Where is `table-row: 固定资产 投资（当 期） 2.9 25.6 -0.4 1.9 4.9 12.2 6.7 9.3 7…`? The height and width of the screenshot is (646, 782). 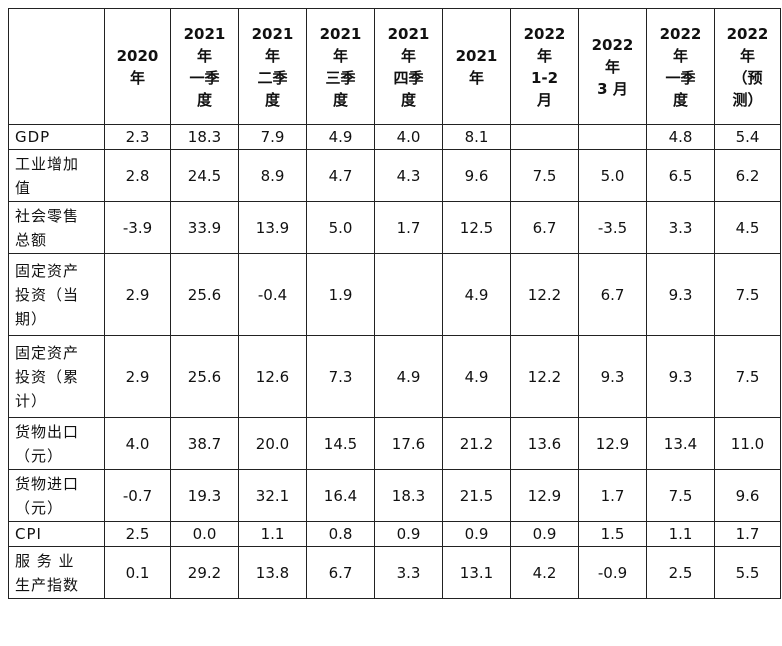
table-row: 固定资产 投资（当 期） 2.9 25.6 -0.4 1.9 4.9 12.2 6.7 9.3 7… is located at coordinates (394, 294).